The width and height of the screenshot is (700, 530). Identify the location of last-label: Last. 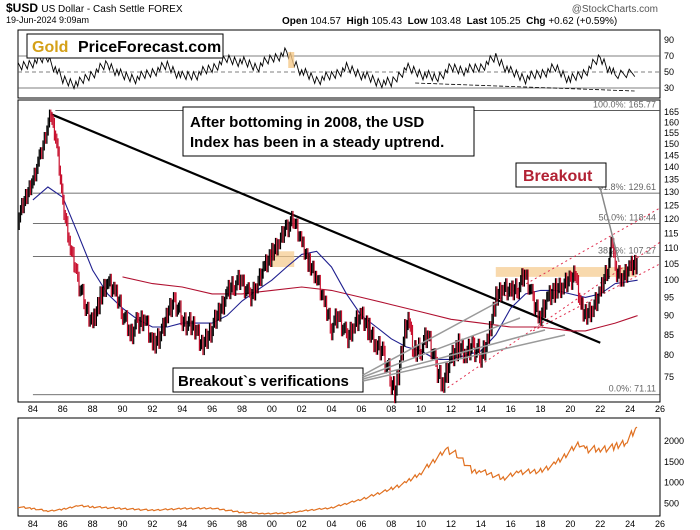
(477, 21).